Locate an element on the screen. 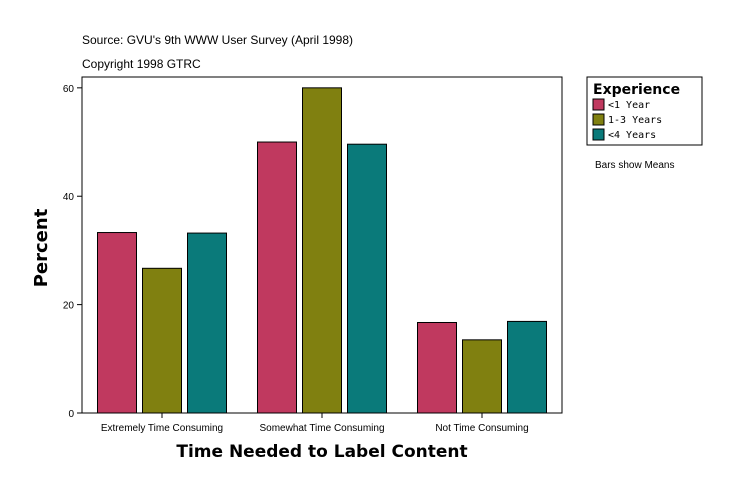 The image size is (736, 496). y-tick-label: 40 is located at coordinates (69, 197).